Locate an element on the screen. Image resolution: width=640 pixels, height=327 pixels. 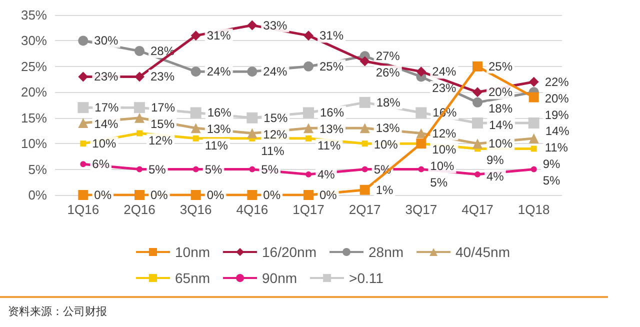
data-label: 16% is located at coordinates (332, 113).